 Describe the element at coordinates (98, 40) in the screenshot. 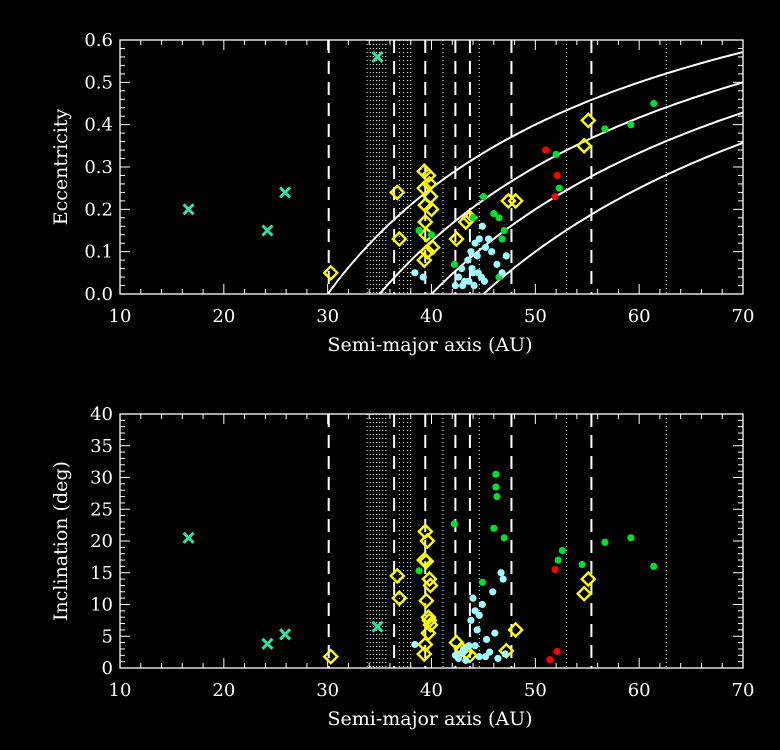

I see `y-tick-label: 0.6` at that location.